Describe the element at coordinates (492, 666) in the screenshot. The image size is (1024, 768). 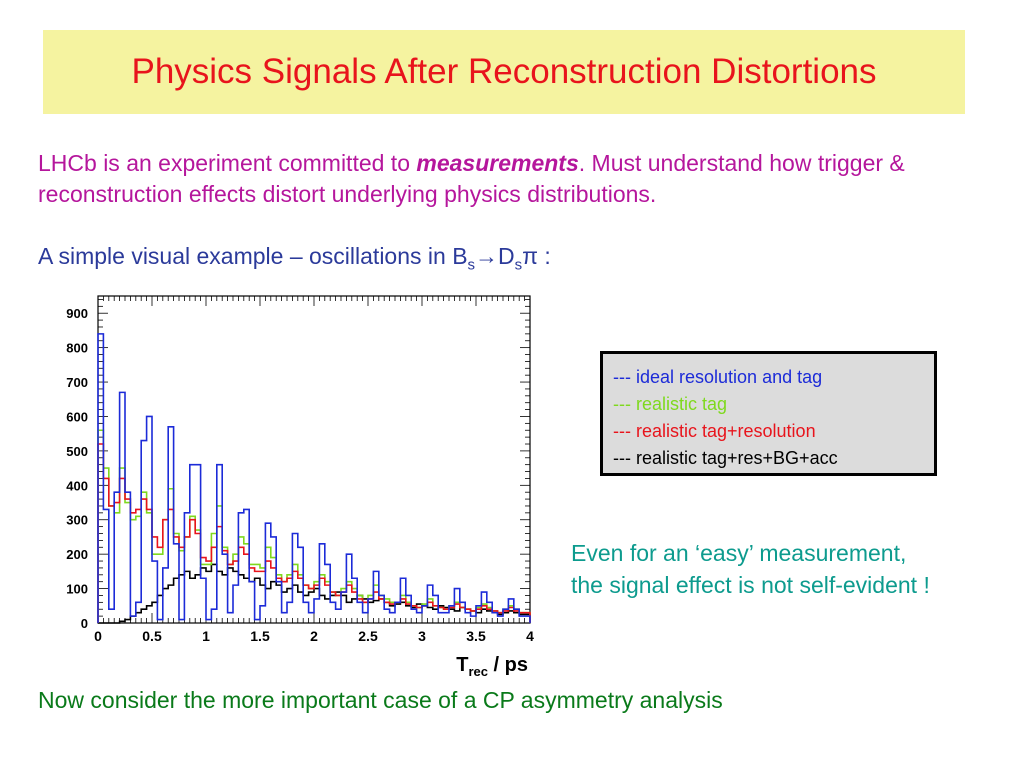
I see `x-axis-label: Trec / ps` at that location.